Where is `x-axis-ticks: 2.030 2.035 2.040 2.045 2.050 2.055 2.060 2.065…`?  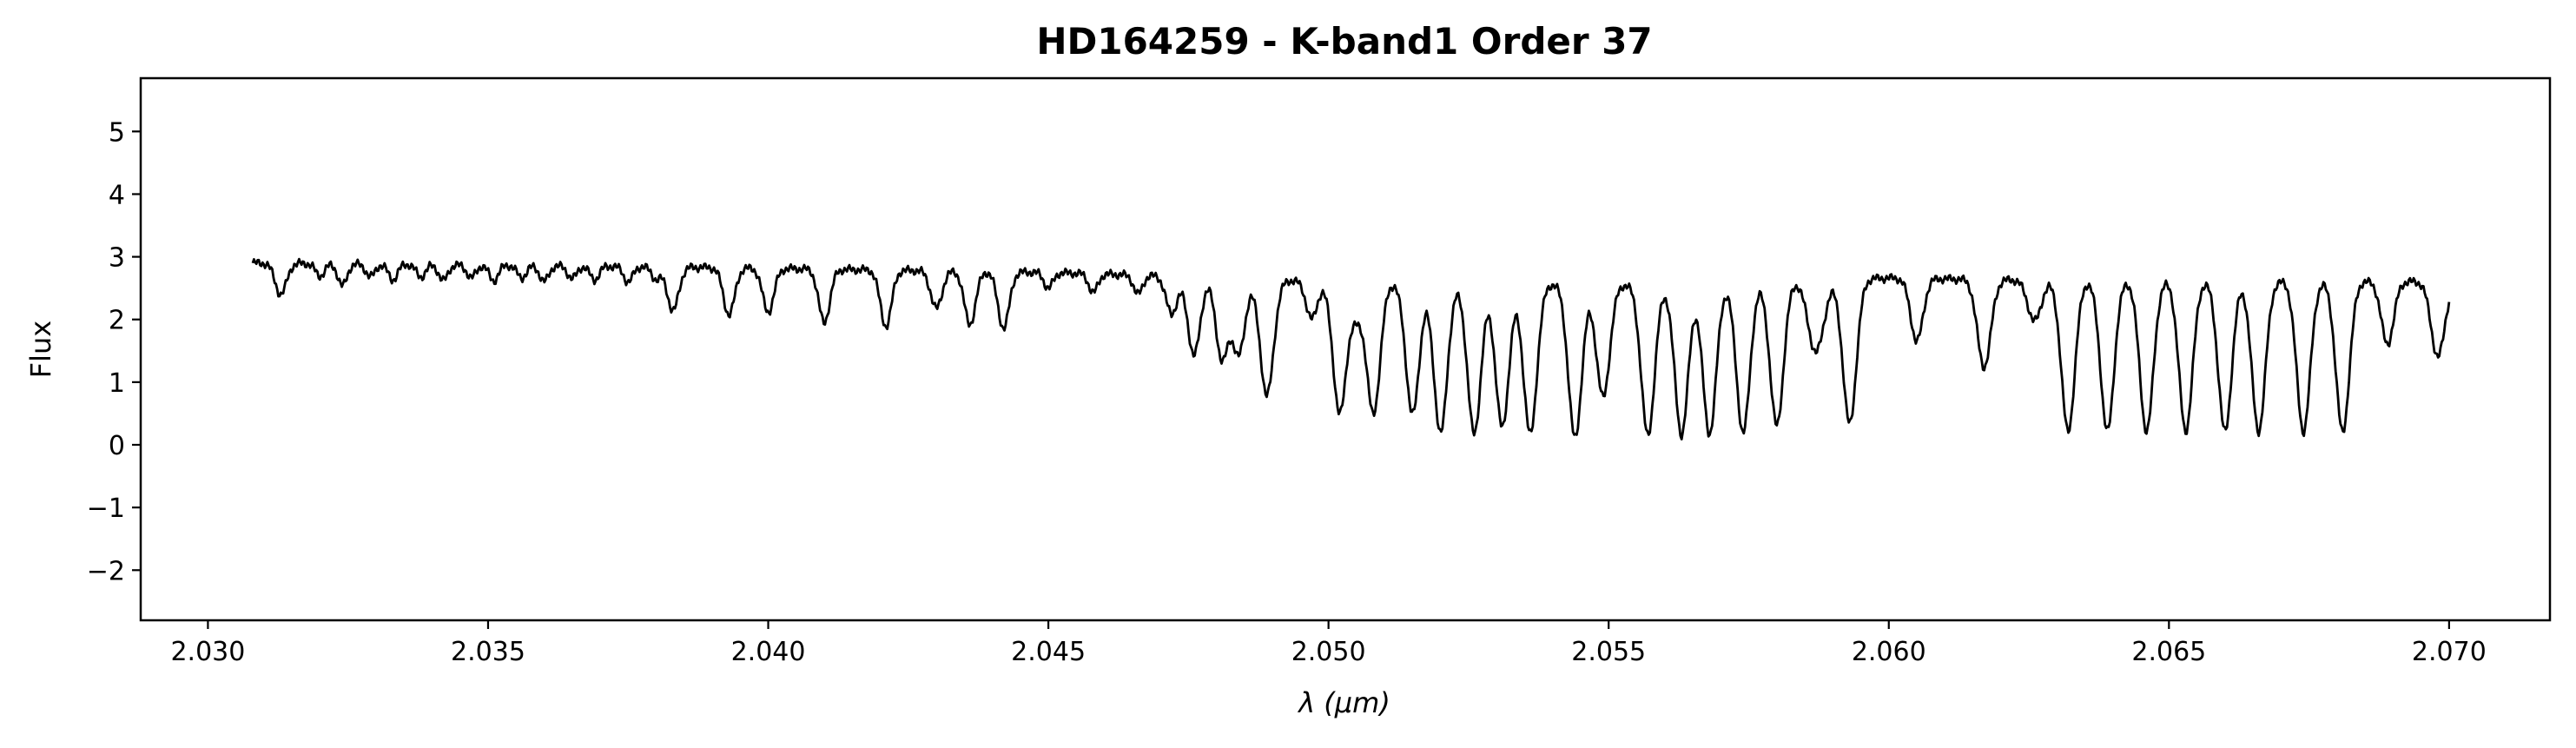 x-axis-ticks: 2.030 2.035 2.040 2.045 2.050 2.055 2.060 2.065… is located at coordinates (1329, 643).